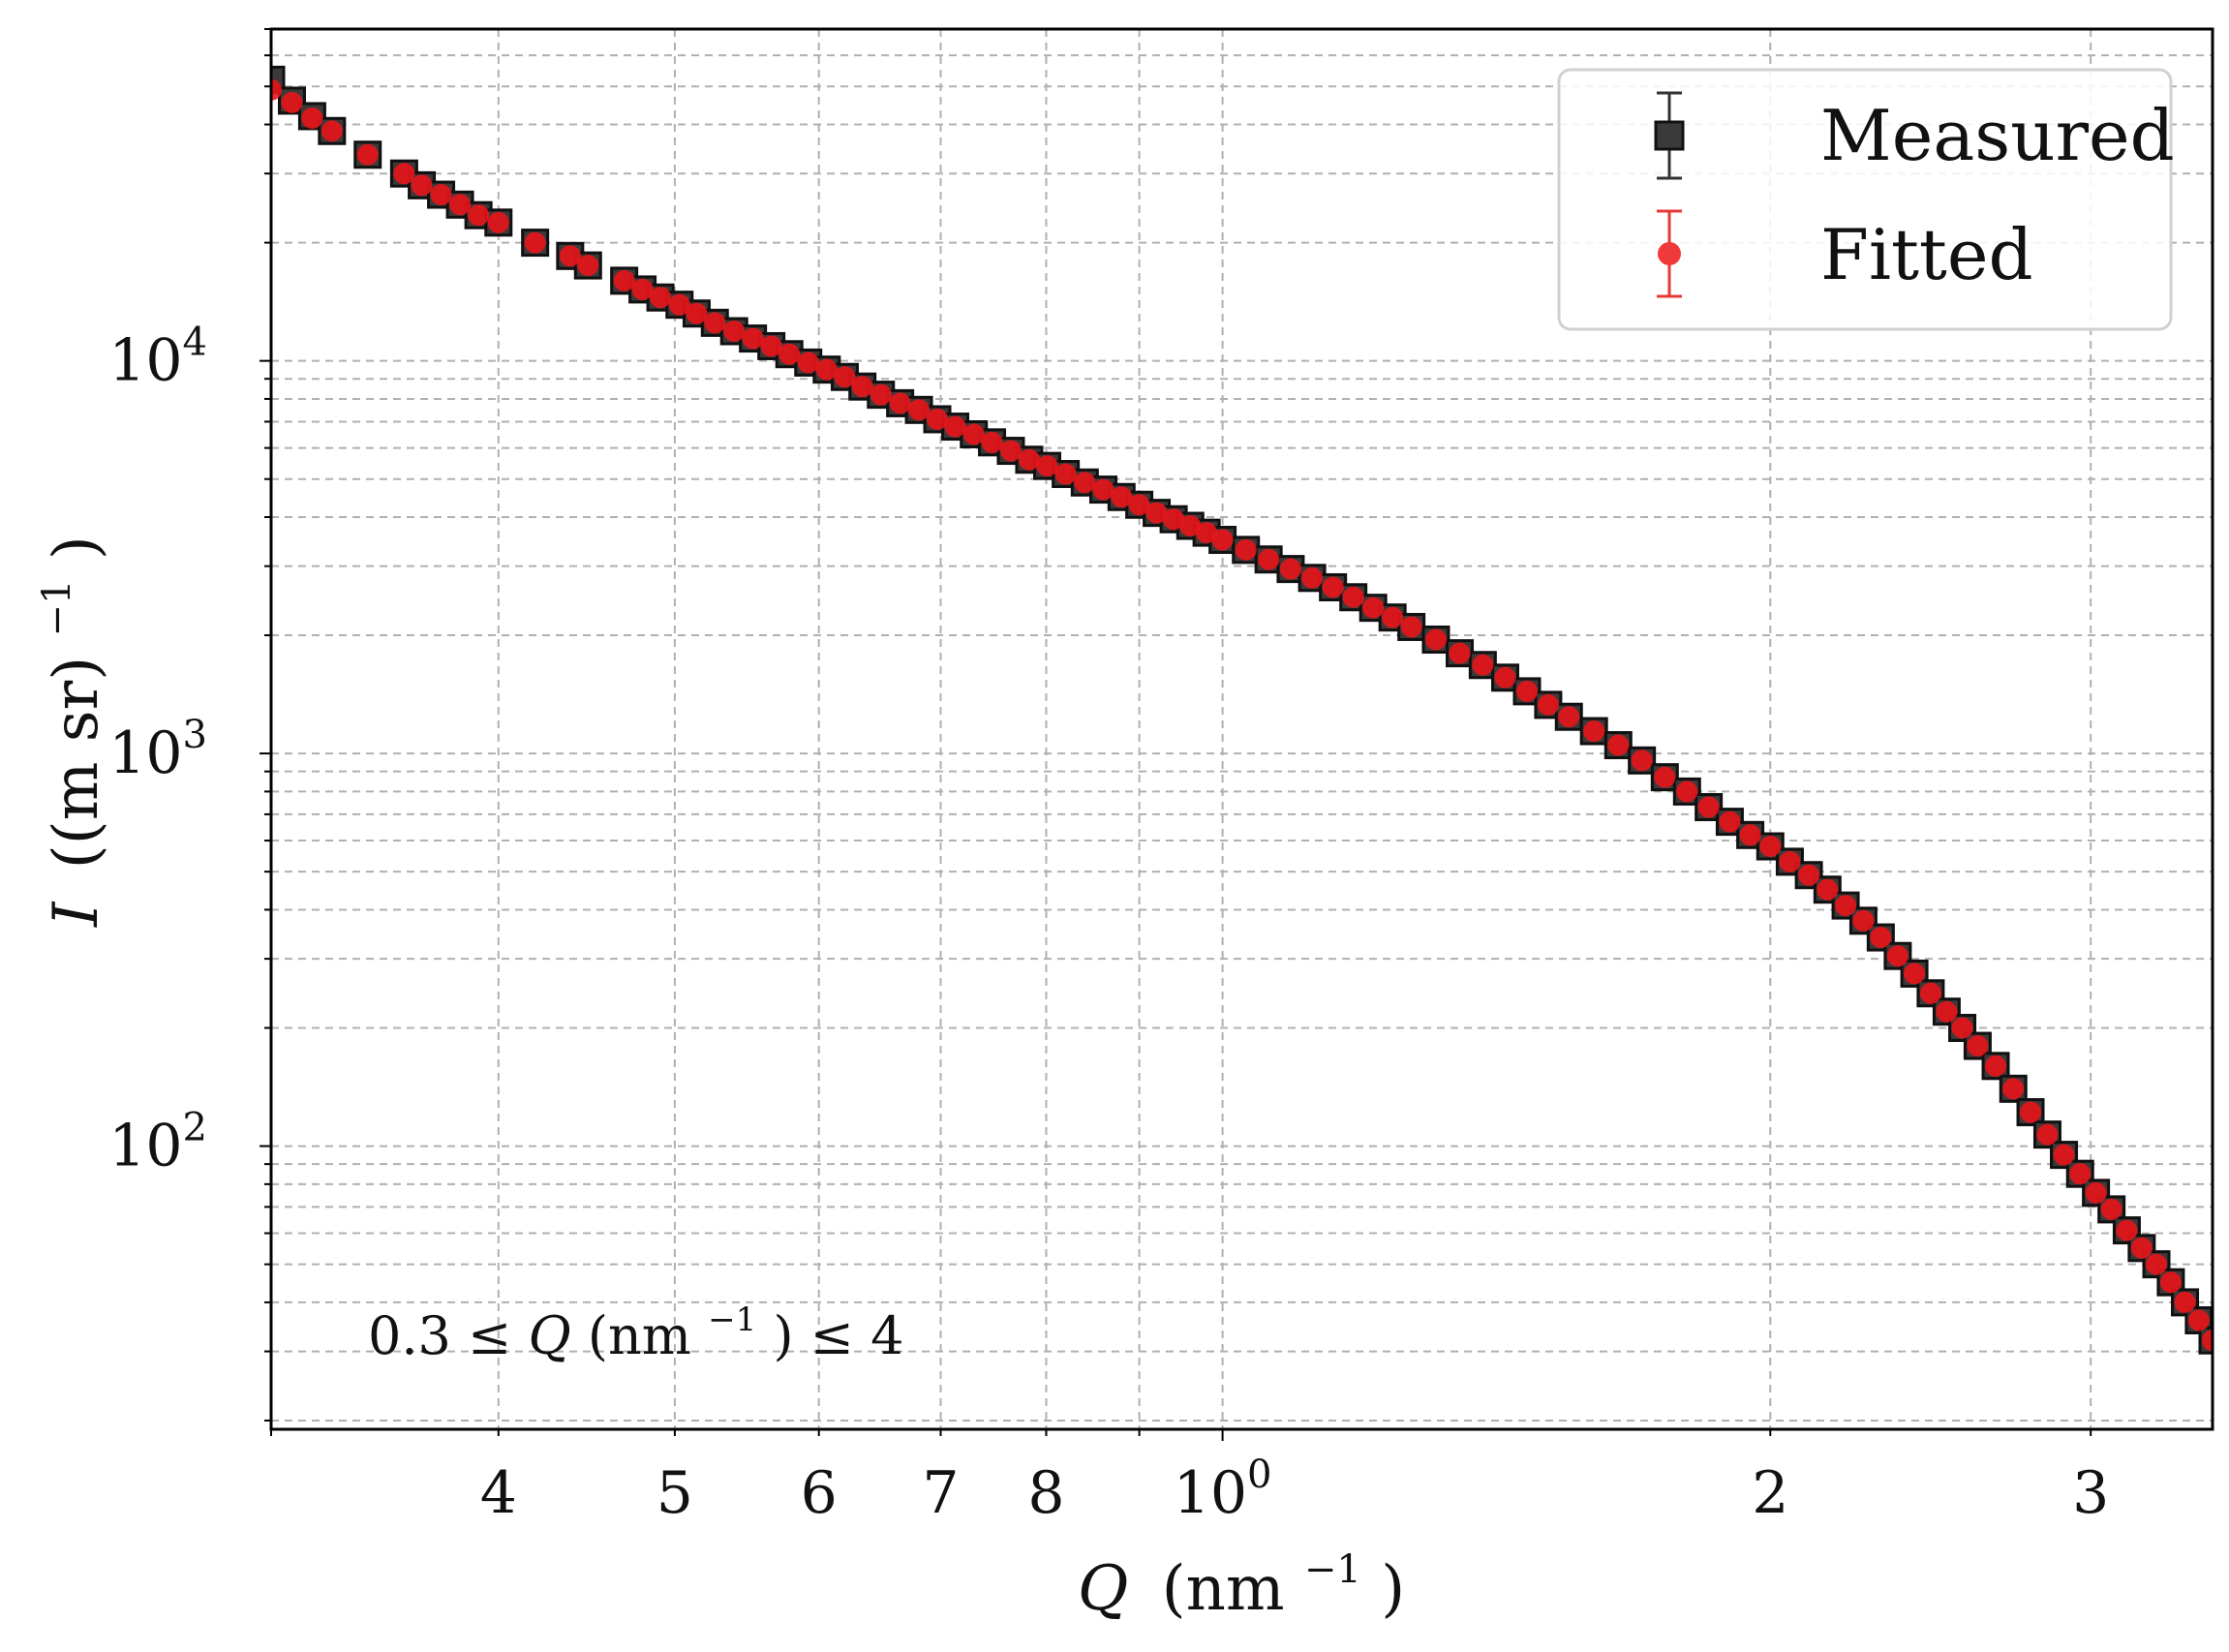  Describe the element at coordinates (1103, 1589) in the screenshot. I see `x-axis-var: Q` at that location.